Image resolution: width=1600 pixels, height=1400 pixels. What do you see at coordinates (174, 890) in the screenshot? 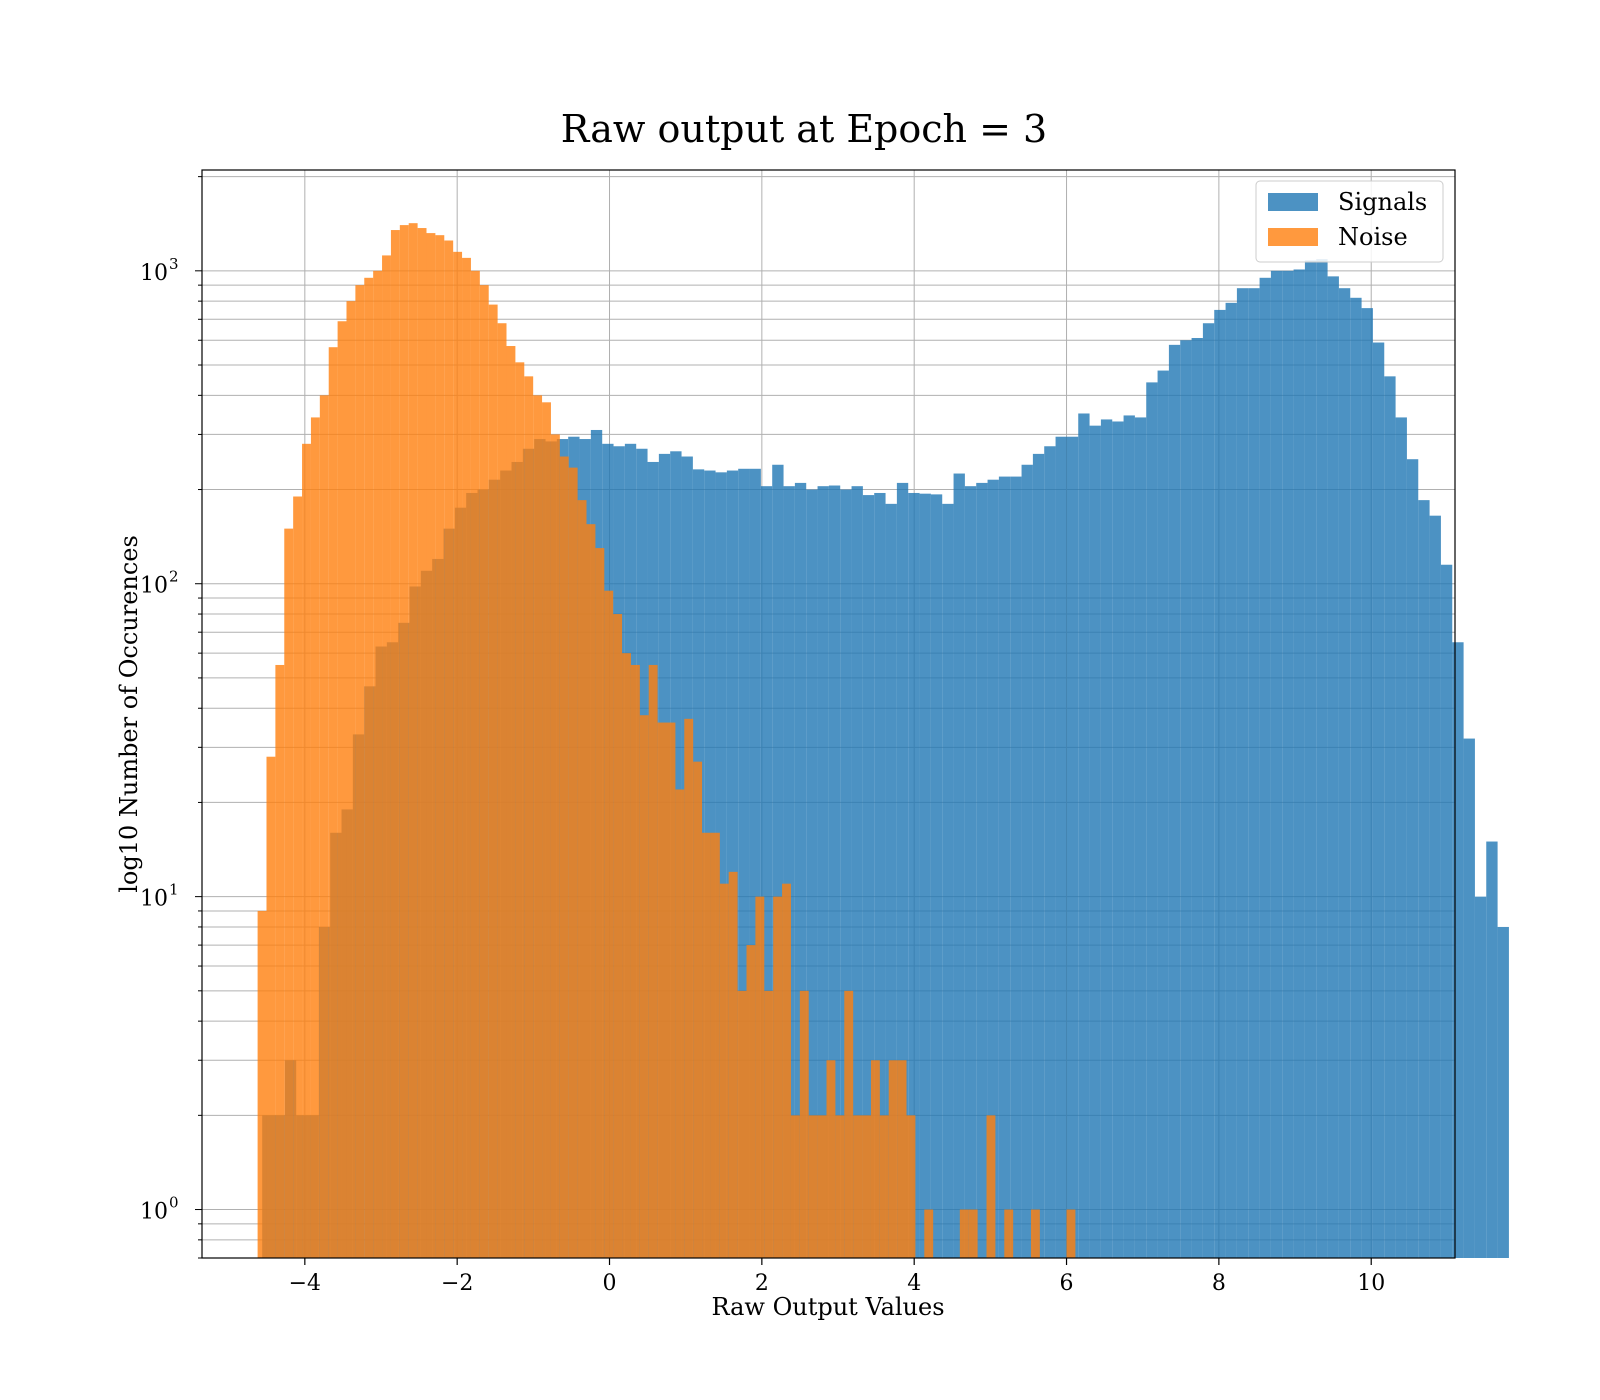
I see `y-tick-exponent: 1` at bounding box center [174, 890].